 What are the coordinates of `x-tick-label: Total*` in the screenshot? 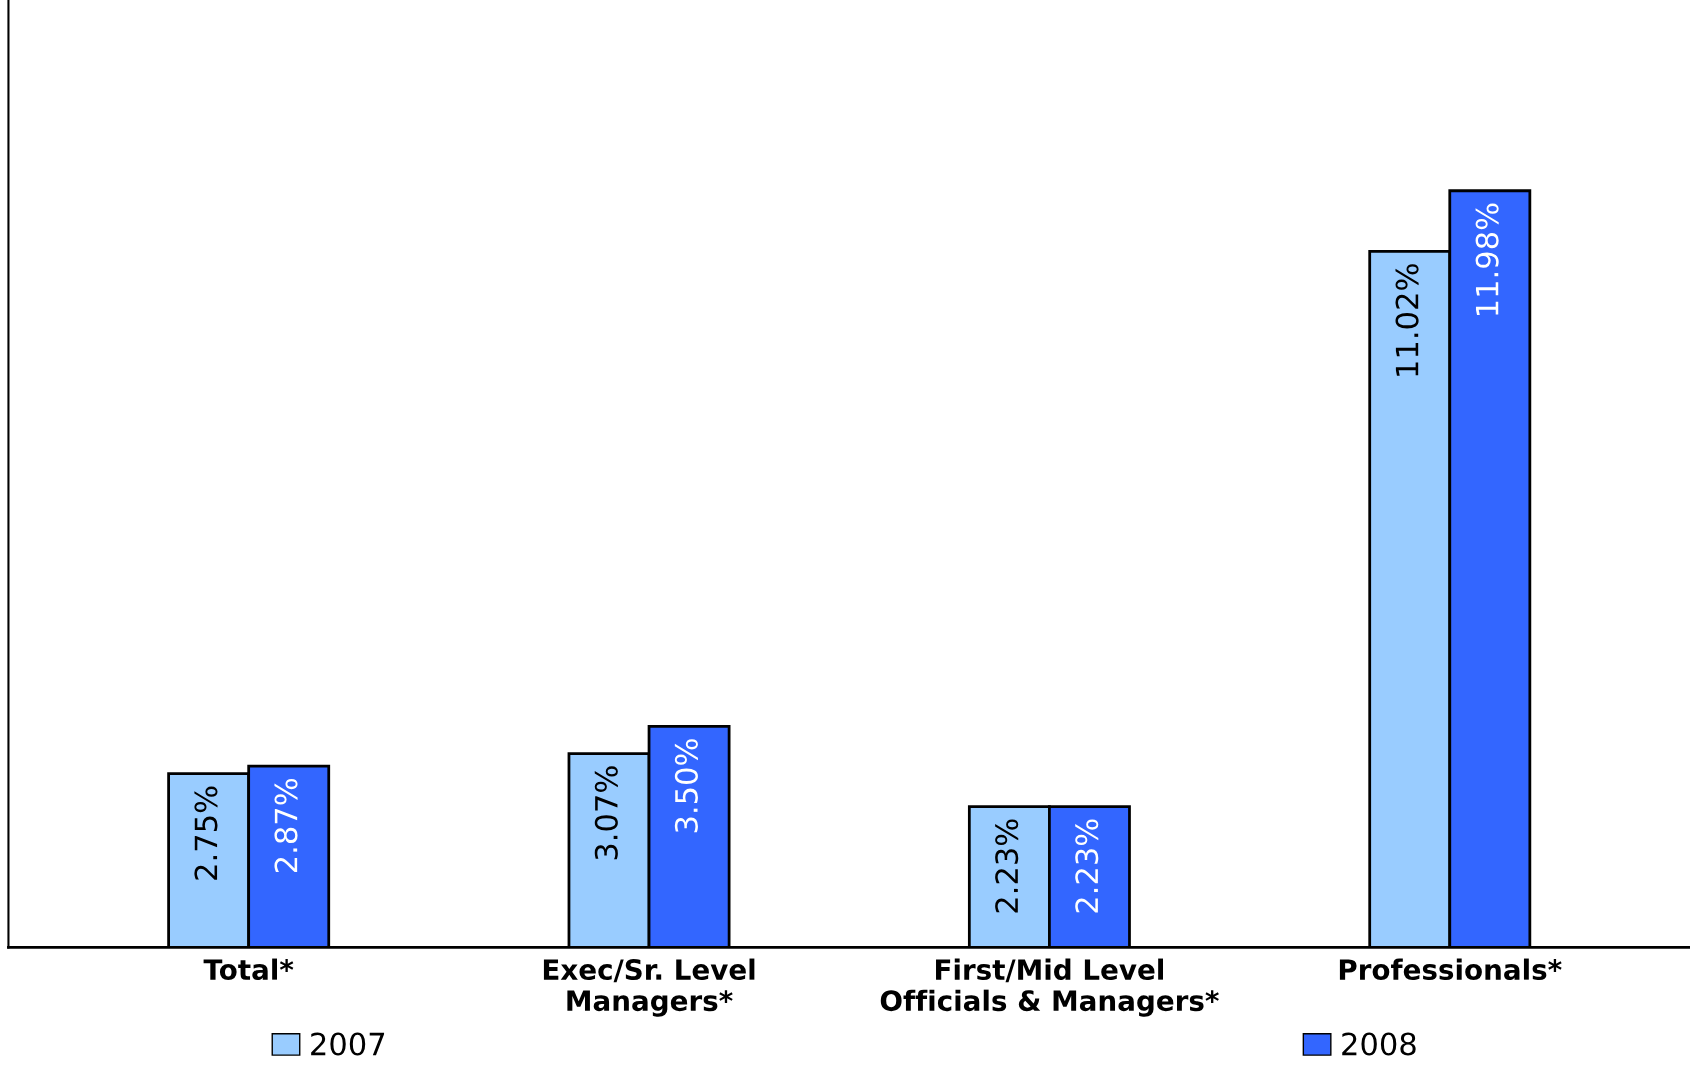 It's located at (248, 969).